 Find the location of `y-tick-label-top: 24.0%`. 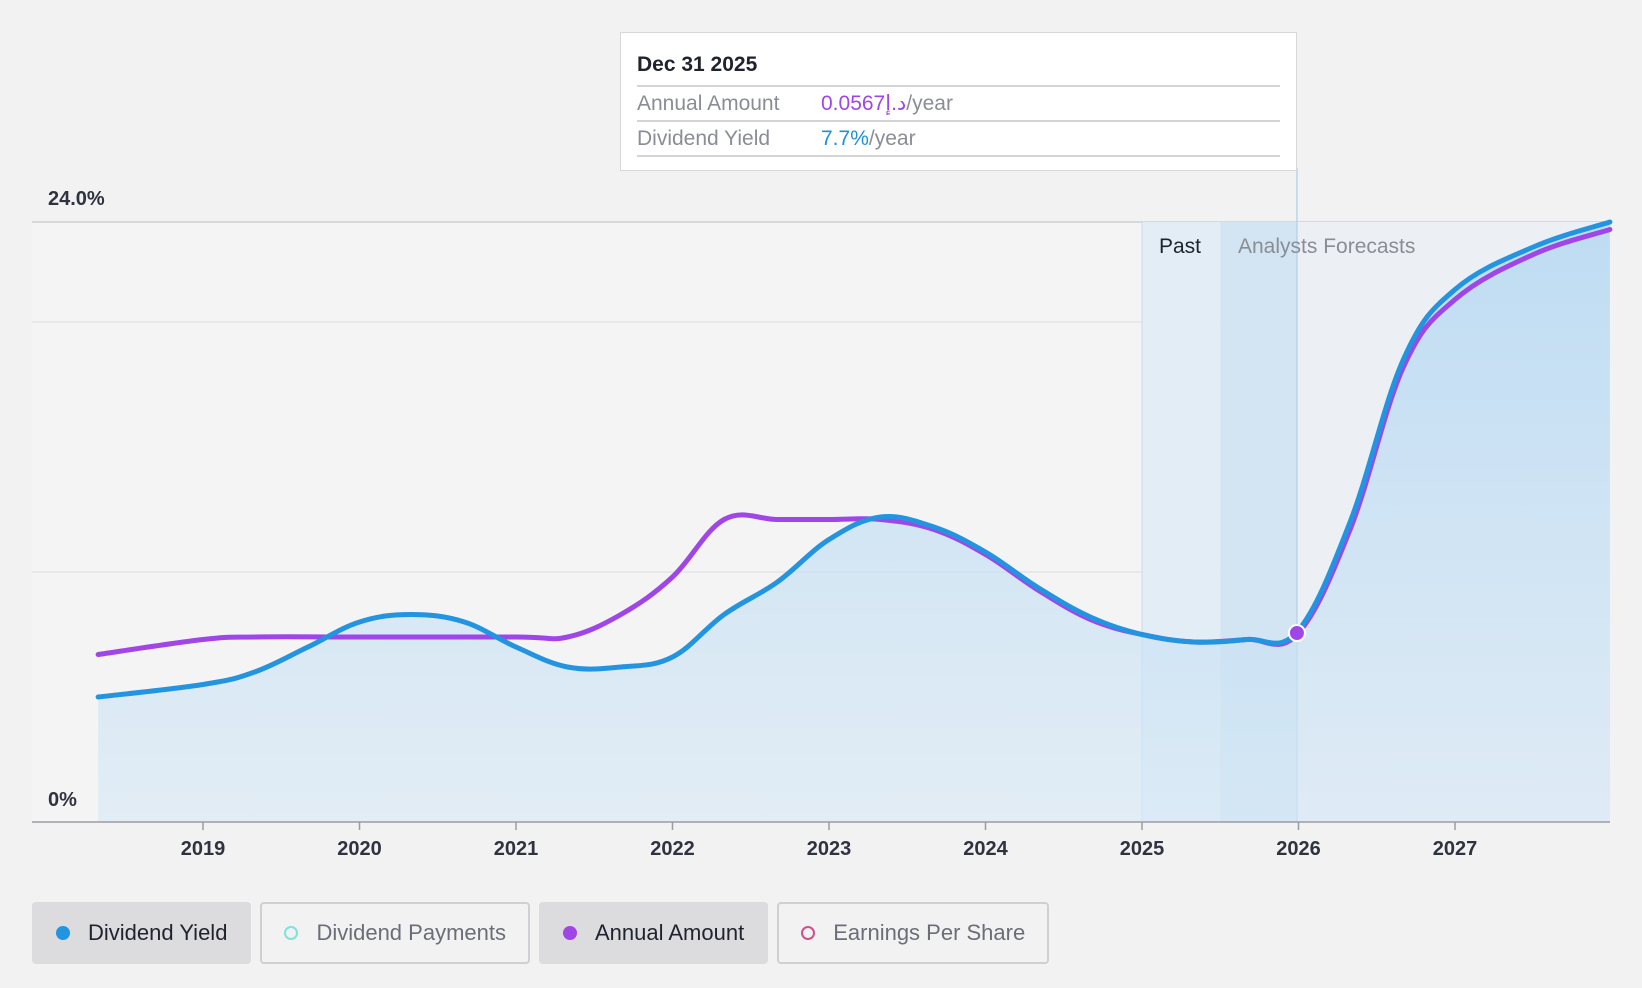

y-tick-label-top: 24.0% is located at coordinates (76, 199).